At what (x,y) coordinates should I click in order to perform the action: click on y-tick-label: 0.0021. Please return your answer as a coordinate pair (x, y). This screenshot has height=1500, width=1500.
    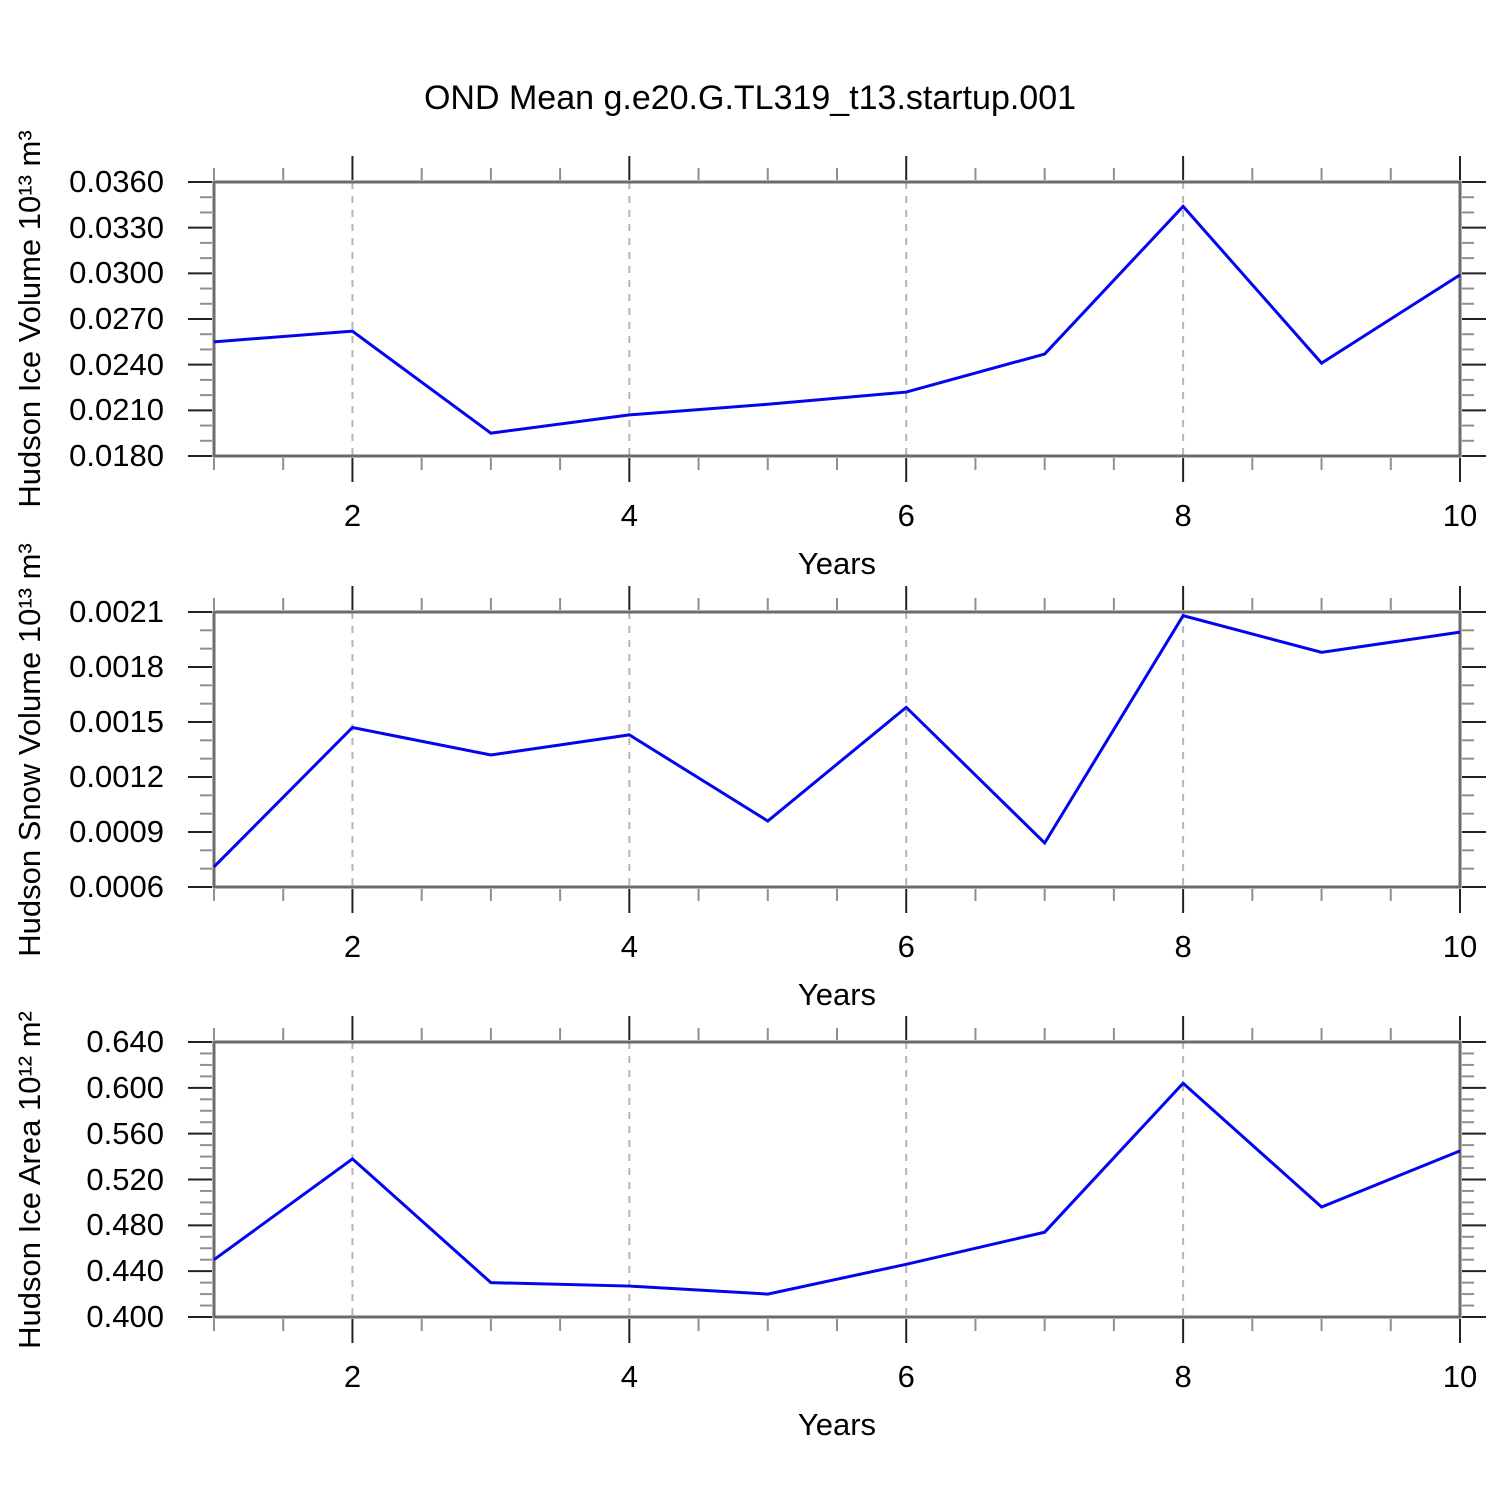
    Looking at the image, I should click on (116, 611).